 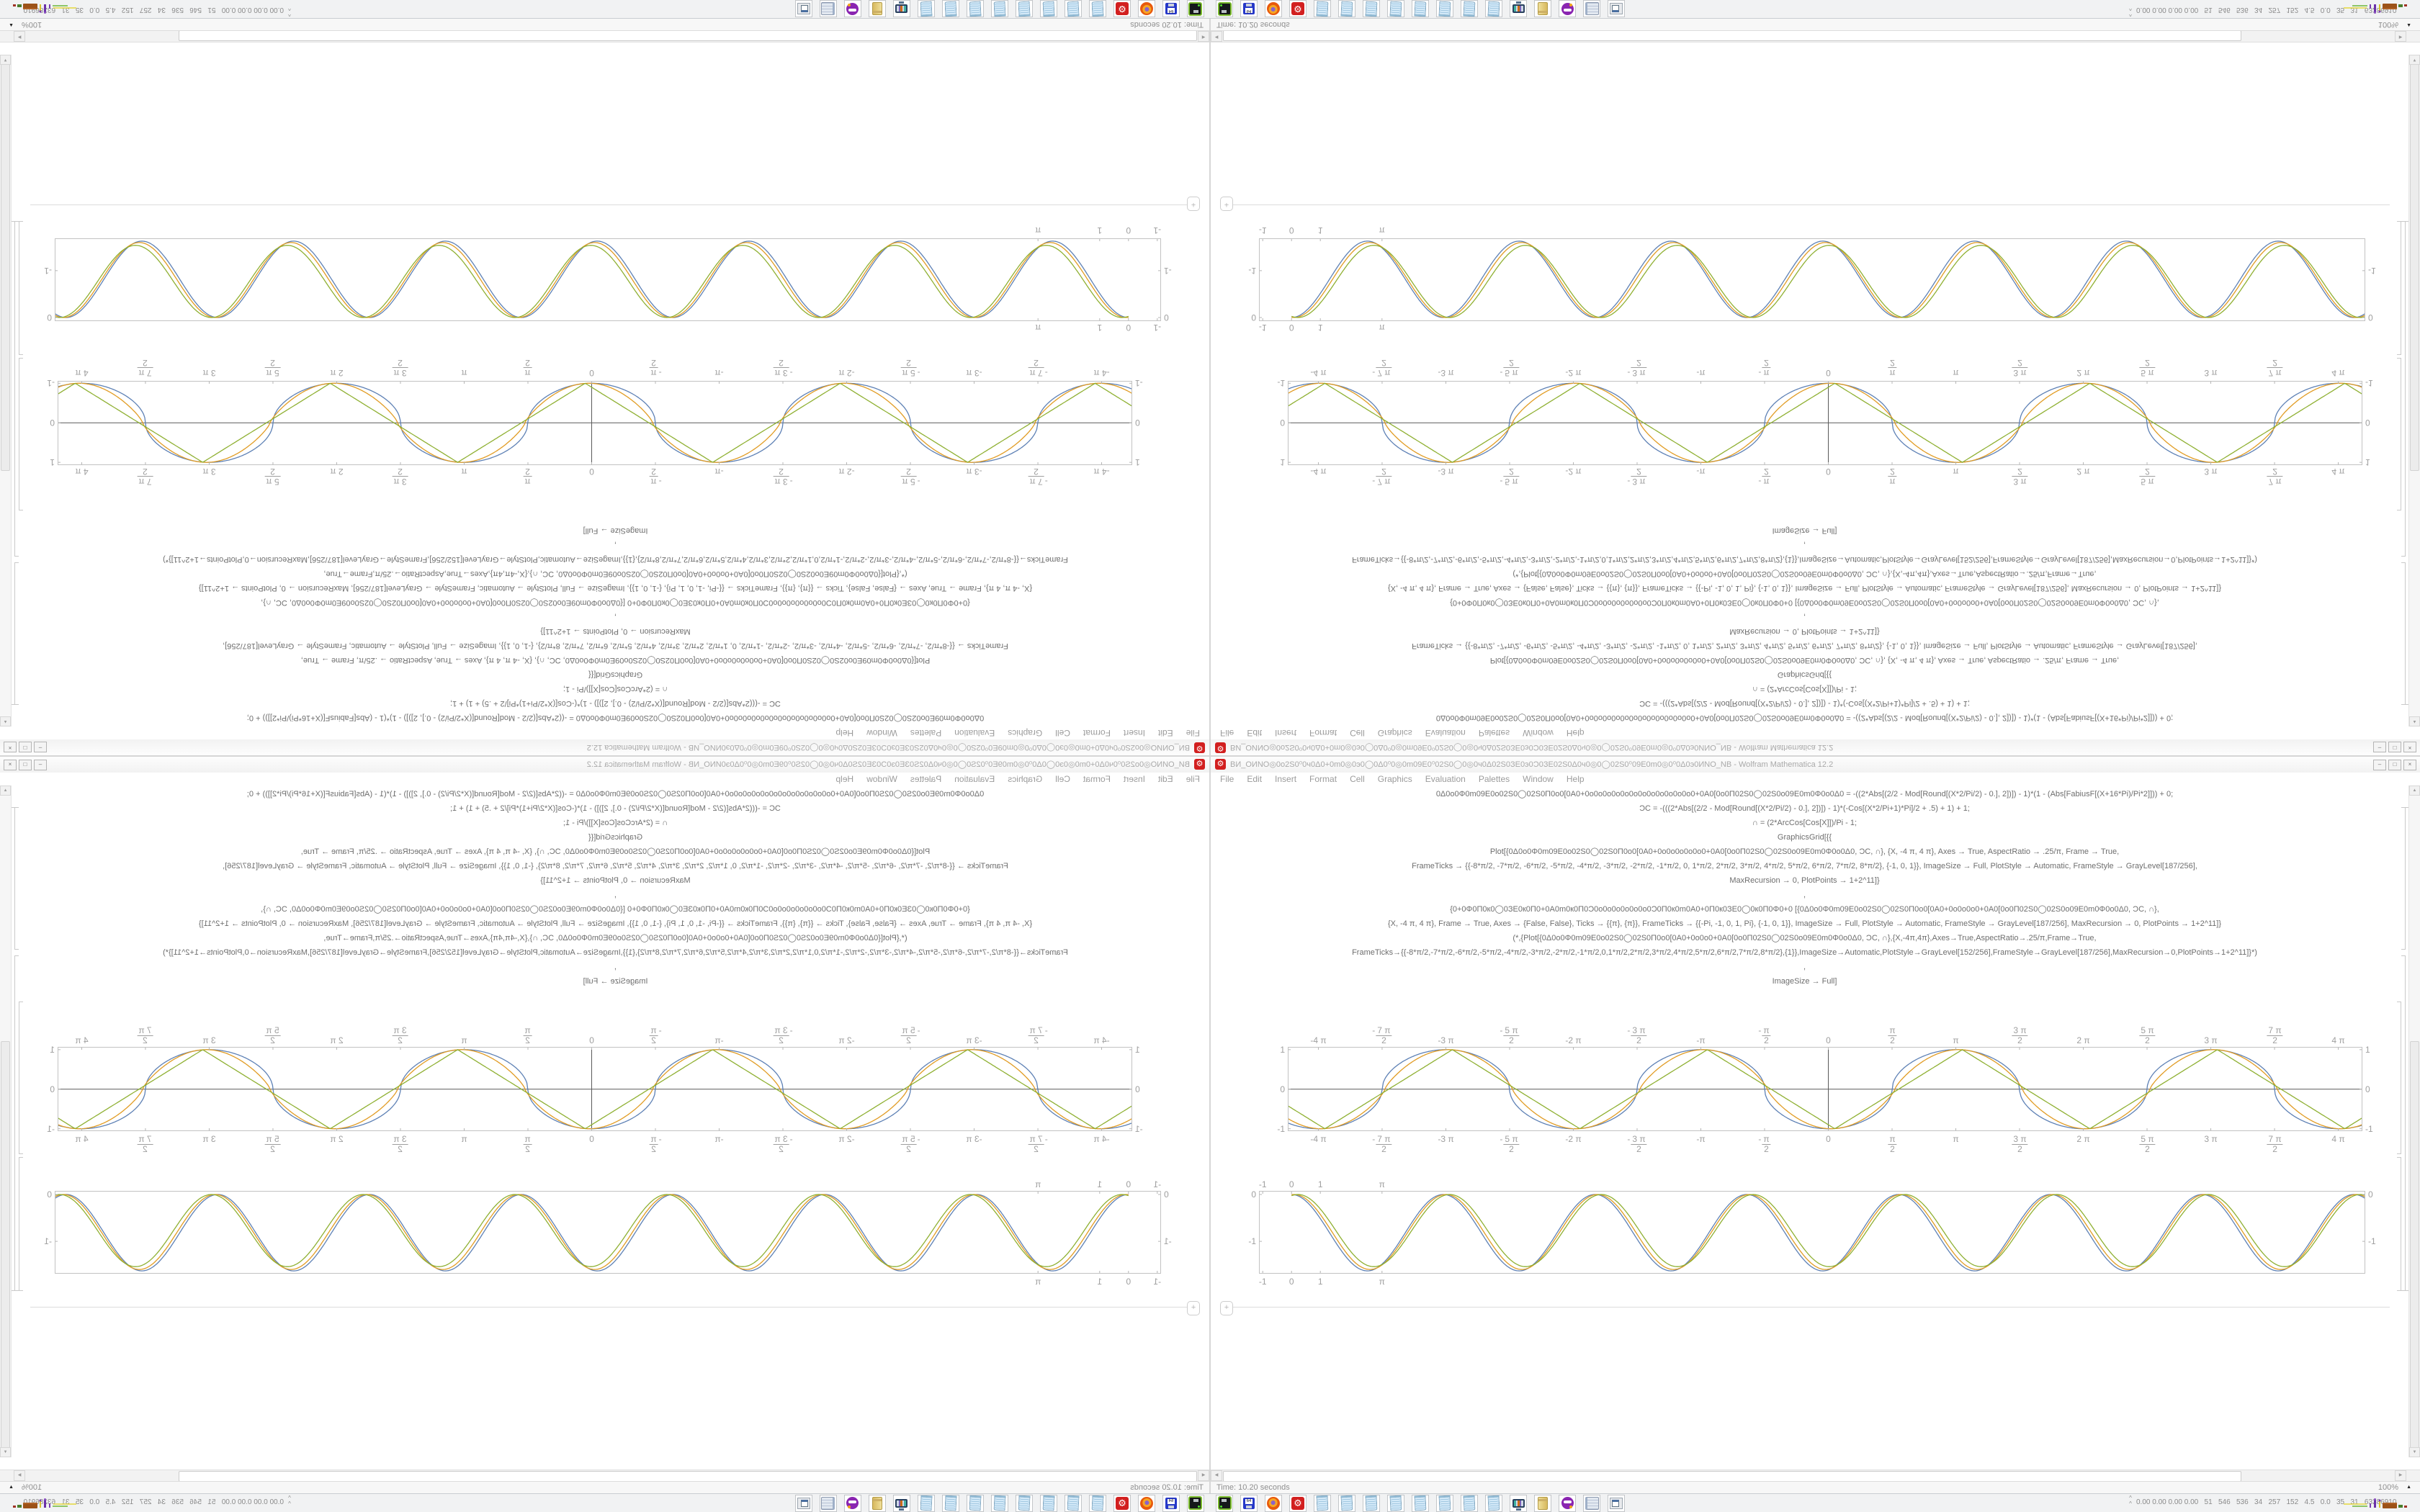 What do you see at coordinates (1193, 204) in the screenshot?
I see `insert-cell-button: +` at bounding box center [1193, 204].